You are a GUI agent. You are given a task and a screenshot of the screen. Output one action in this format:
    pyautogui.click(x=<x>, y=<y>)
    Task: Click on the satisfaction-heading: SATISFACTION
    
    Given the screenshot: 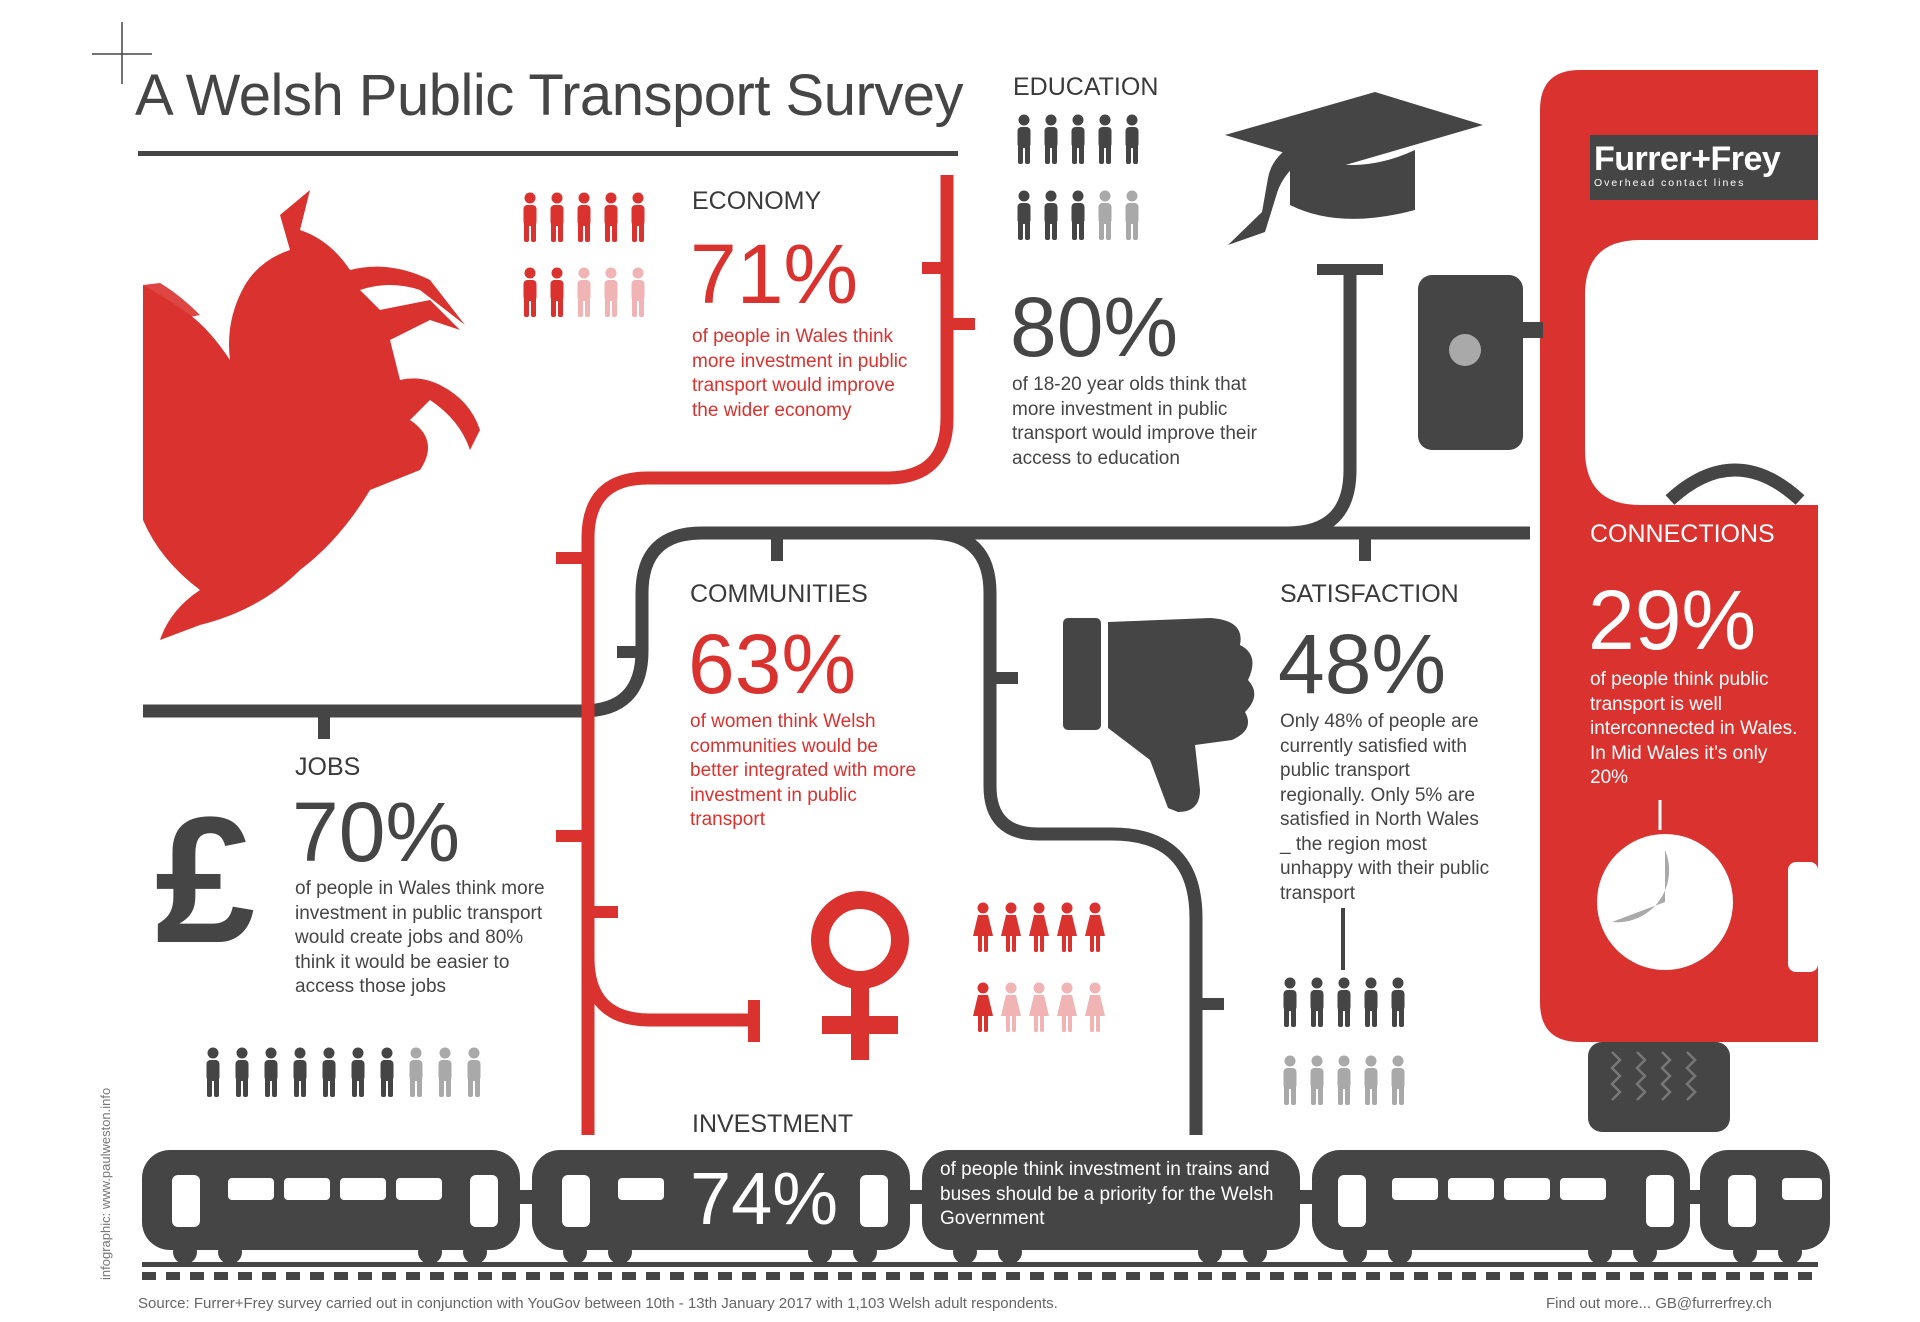 What is the action you would take?
    pyautogui.click(x=1369, y=594)
    